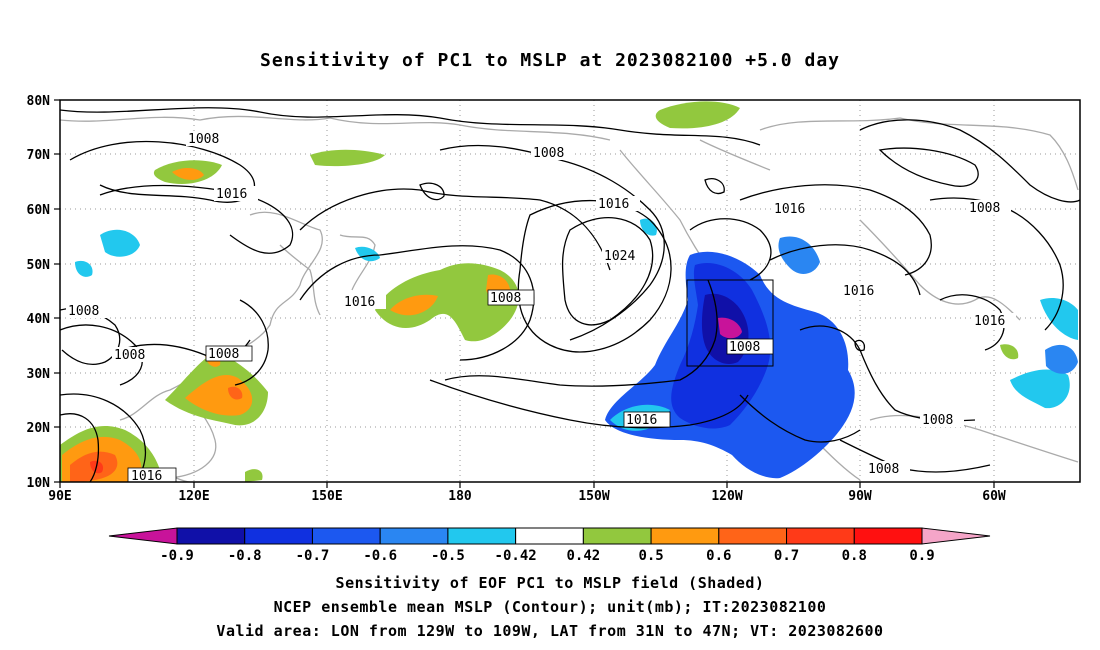  Describe the element at coordinates (59, 496) in the screenshot. I see `lon-label: 90E` at that location.